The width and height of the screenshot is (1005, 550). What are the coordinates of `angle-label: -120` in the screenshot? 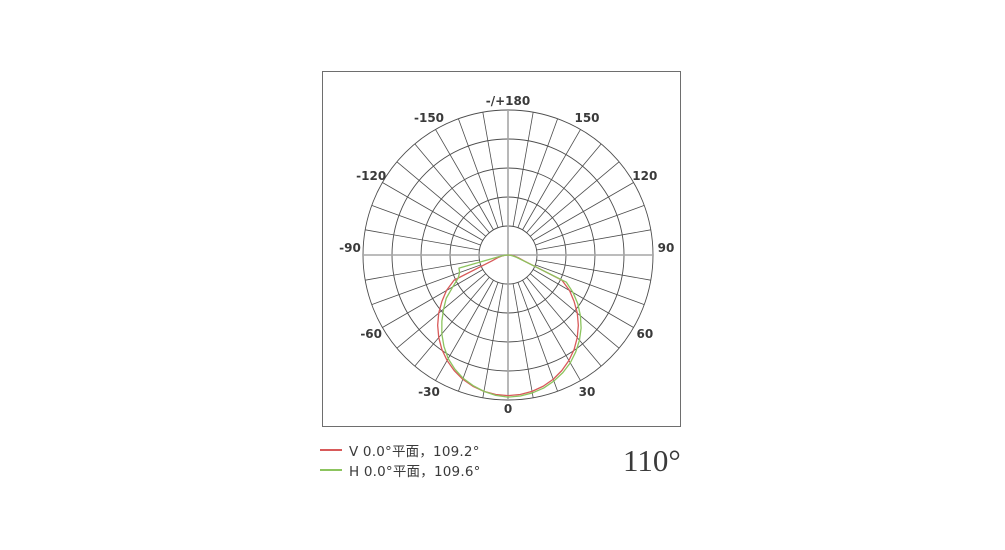 It's located at (371, 176).